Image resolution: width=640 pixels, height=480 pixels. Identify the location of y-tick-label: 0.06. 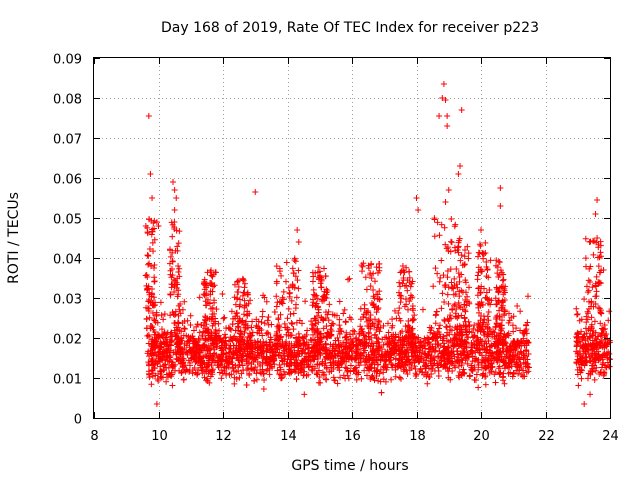
(67, 180).